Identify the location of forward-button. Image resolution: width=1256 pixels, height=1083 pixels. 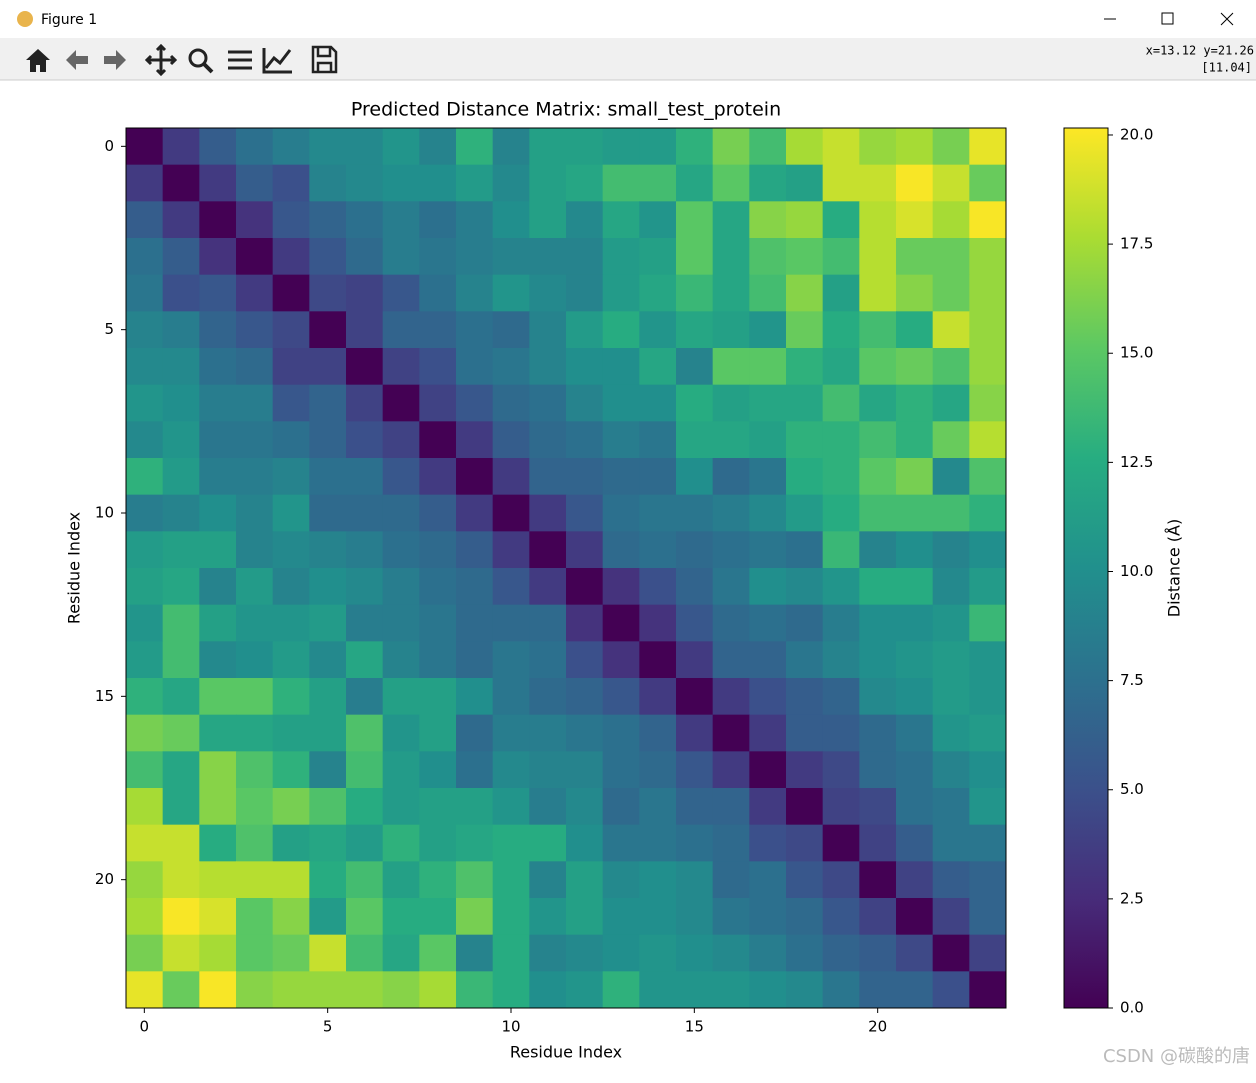
(115, 60).